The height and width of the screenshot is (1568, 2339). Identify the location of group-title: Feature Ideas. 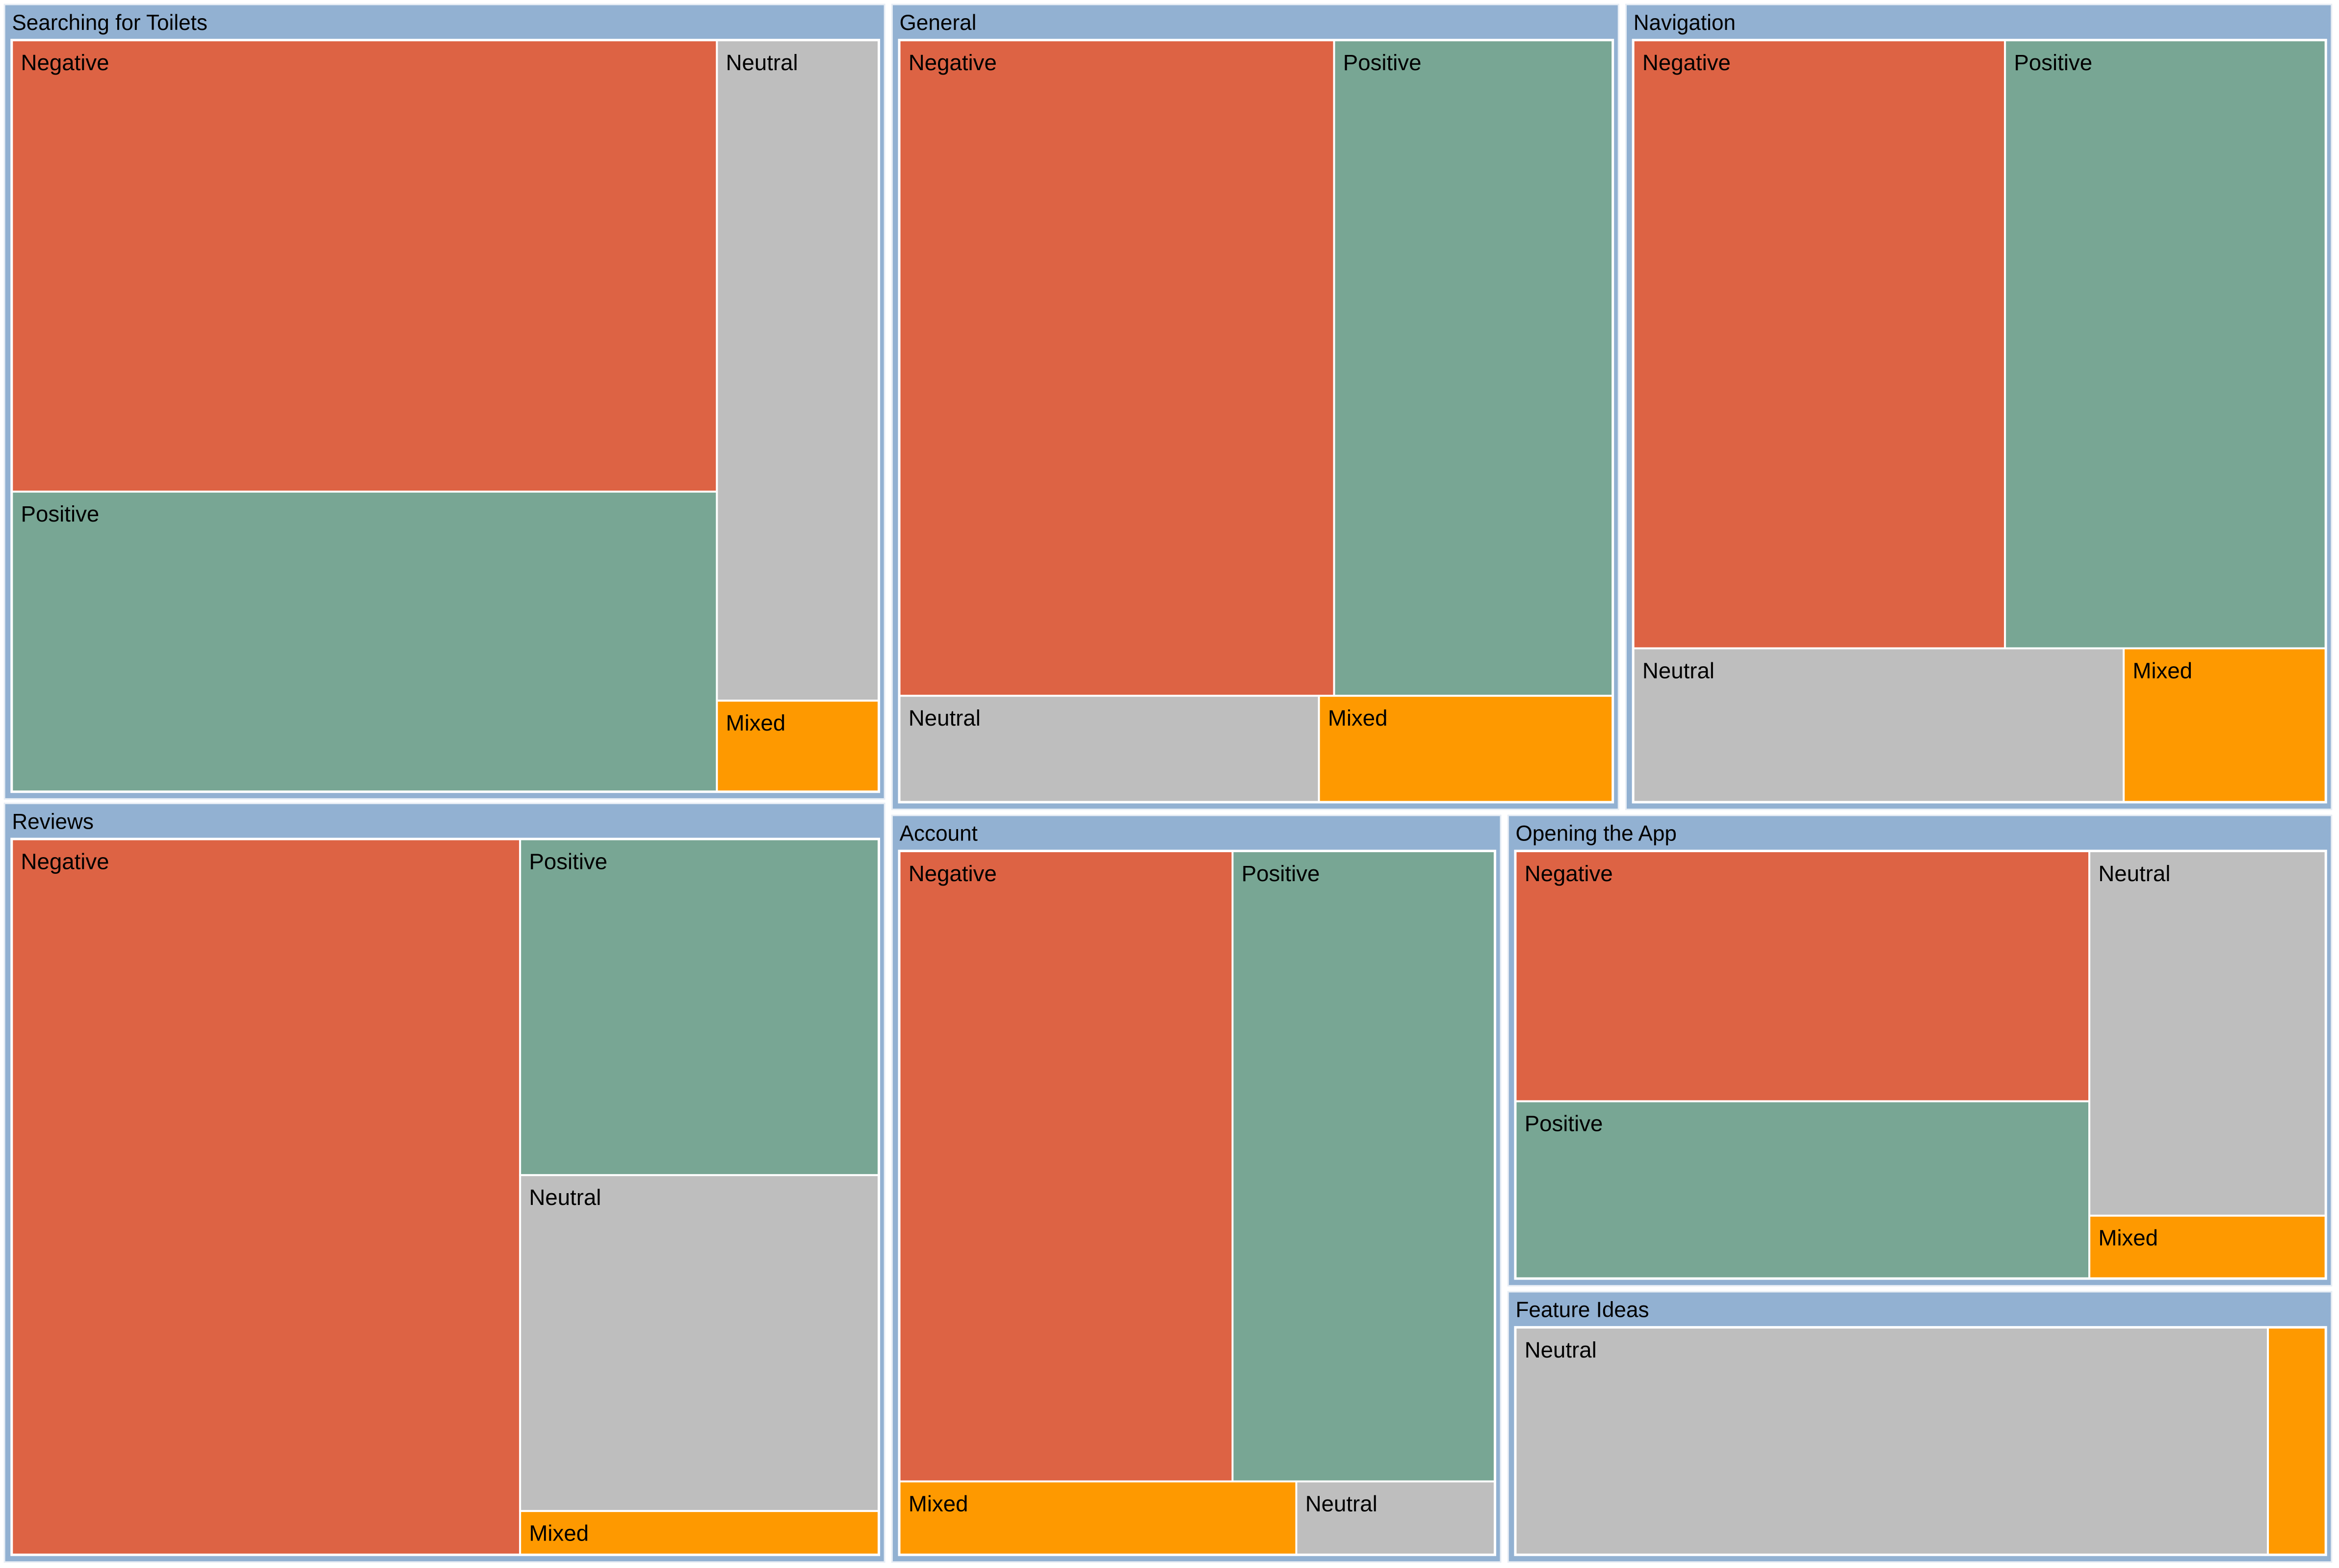
(1582, 1310).